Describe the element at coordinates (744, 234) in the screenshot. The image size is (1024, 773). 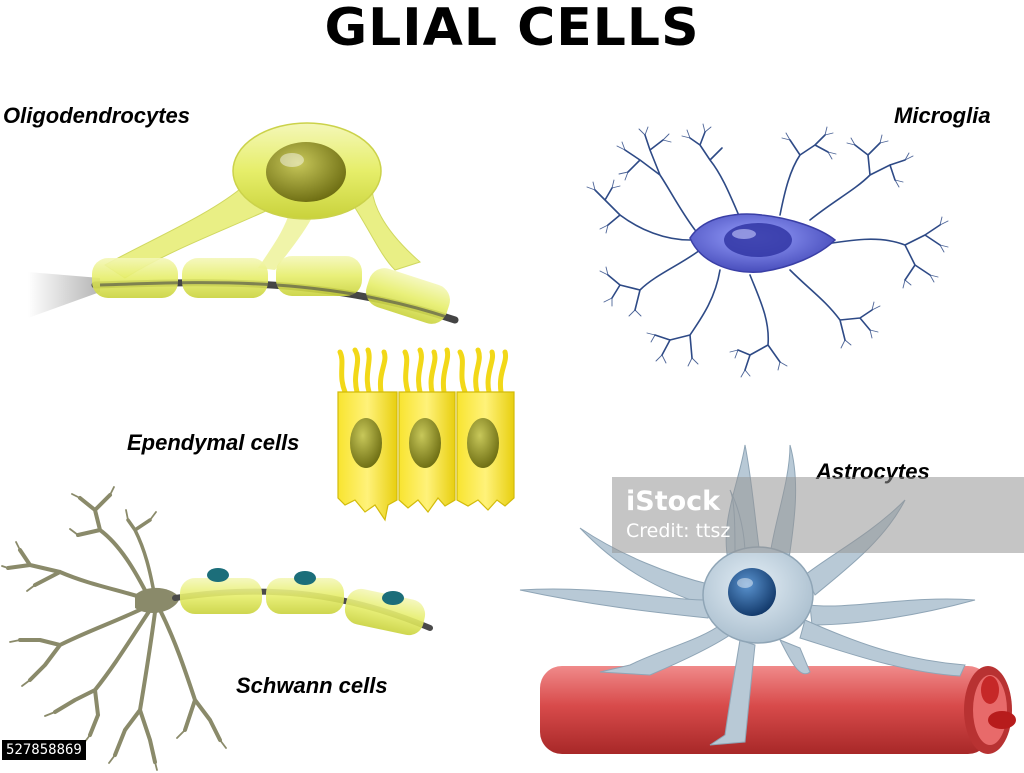
I see `microglia-highlight` at that location.